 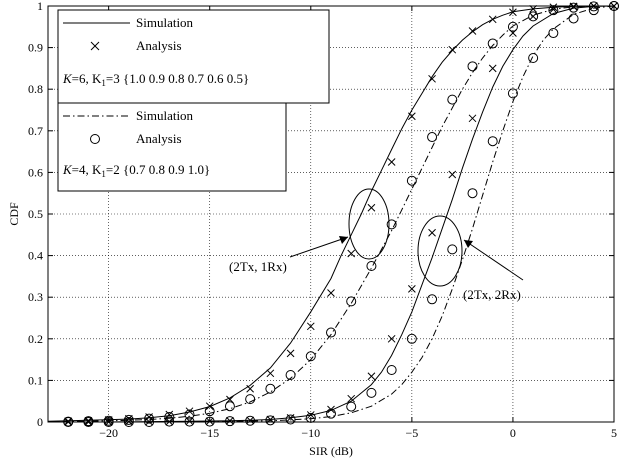 What do you see at coordinates (310, 433) in the screenshot?
I see `x-tick-label: −10` at bounding box center [310, 433].